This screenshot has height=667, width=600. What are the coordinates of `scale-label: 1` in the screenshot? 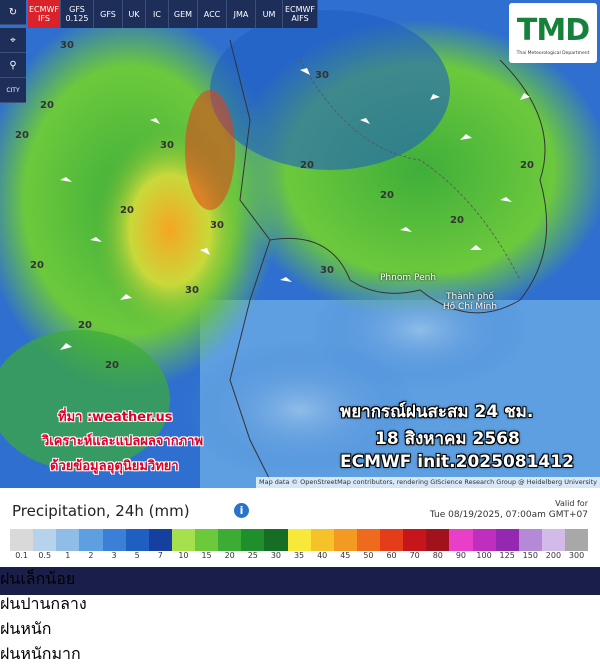 It's located at (68, 555).